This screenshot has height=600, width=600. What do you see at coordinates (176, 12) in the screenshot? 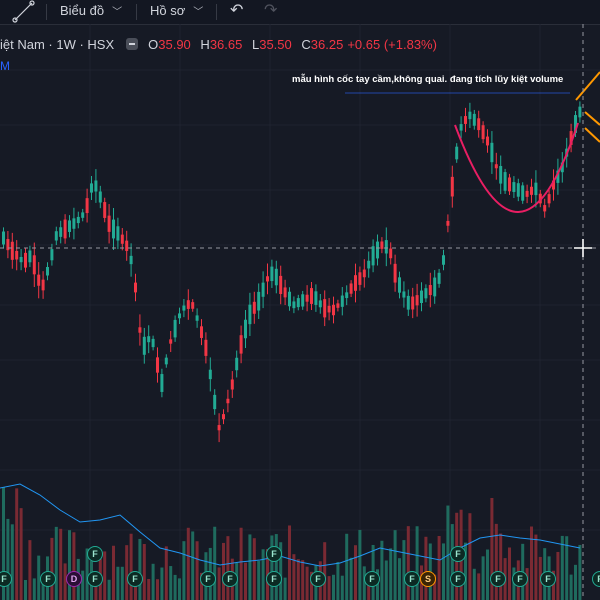
I see `profile-menu-button: Hồ sơ ﹀` at bounding box center [176, 12].